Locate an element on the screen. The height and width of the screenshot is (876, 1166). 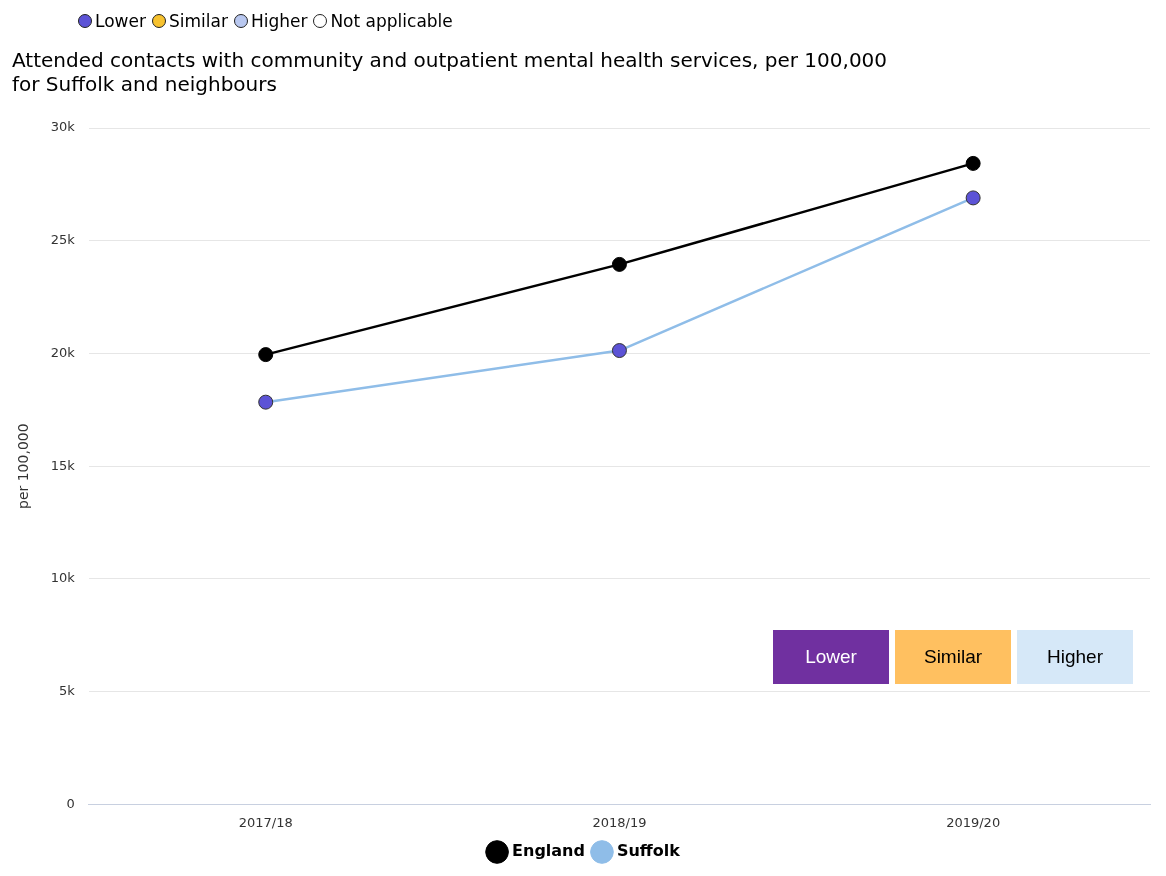
x-tick-label: 2018/19 is located at coordinates (619, 822).